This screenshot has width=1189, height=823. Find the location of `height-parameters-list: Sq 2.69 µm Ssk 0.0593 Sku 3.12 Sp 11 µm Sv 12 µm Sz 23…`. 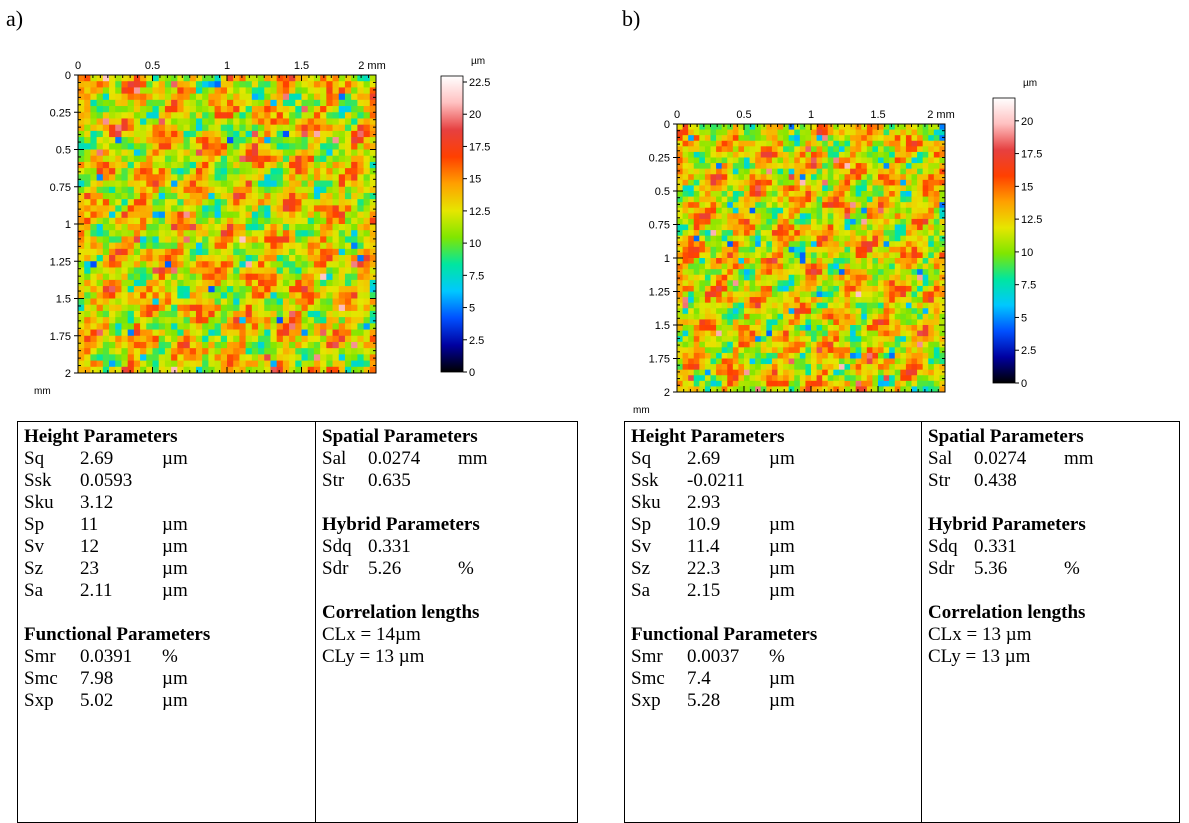

height-parameters-list: Sq 2.69 µm Ssk 0.0593 Sku 3.12 Sp 11 µm Sv 12 µm Sz 23… is located at coordinates (166, 525).